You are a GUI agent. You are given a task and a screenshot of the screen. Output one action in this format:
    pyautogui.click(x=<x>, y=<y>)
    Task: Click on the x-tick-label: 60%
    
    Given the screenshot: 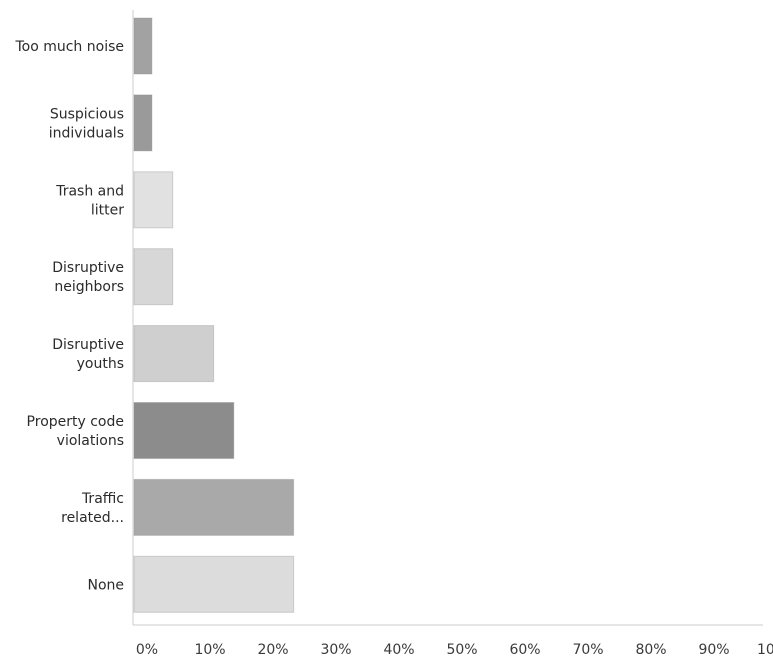 What is the action you would take?
    pyautogui.click(x=524, y=650)
    